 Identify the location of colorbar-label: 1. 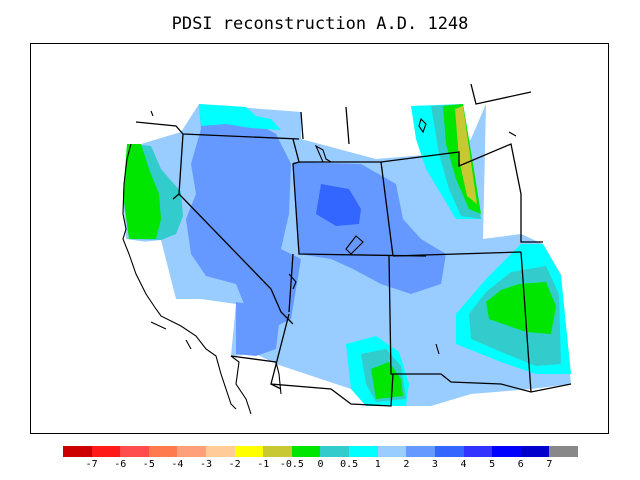
(377, 464).